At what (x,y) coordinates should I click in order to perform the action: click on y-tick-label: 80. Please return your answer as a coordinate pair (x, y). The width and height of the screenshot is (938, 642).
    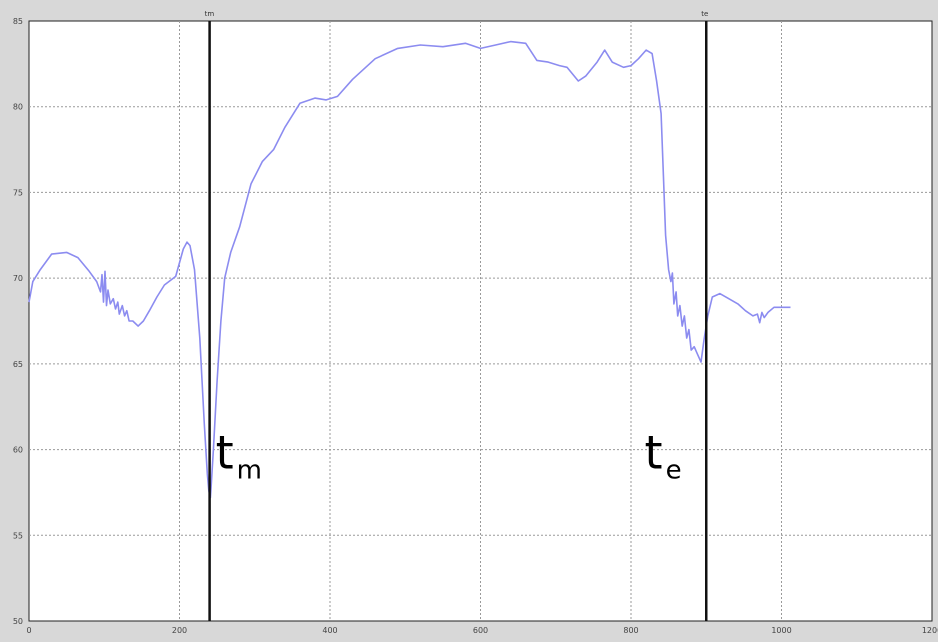
    Looking at the image, I should click on (18, 107).